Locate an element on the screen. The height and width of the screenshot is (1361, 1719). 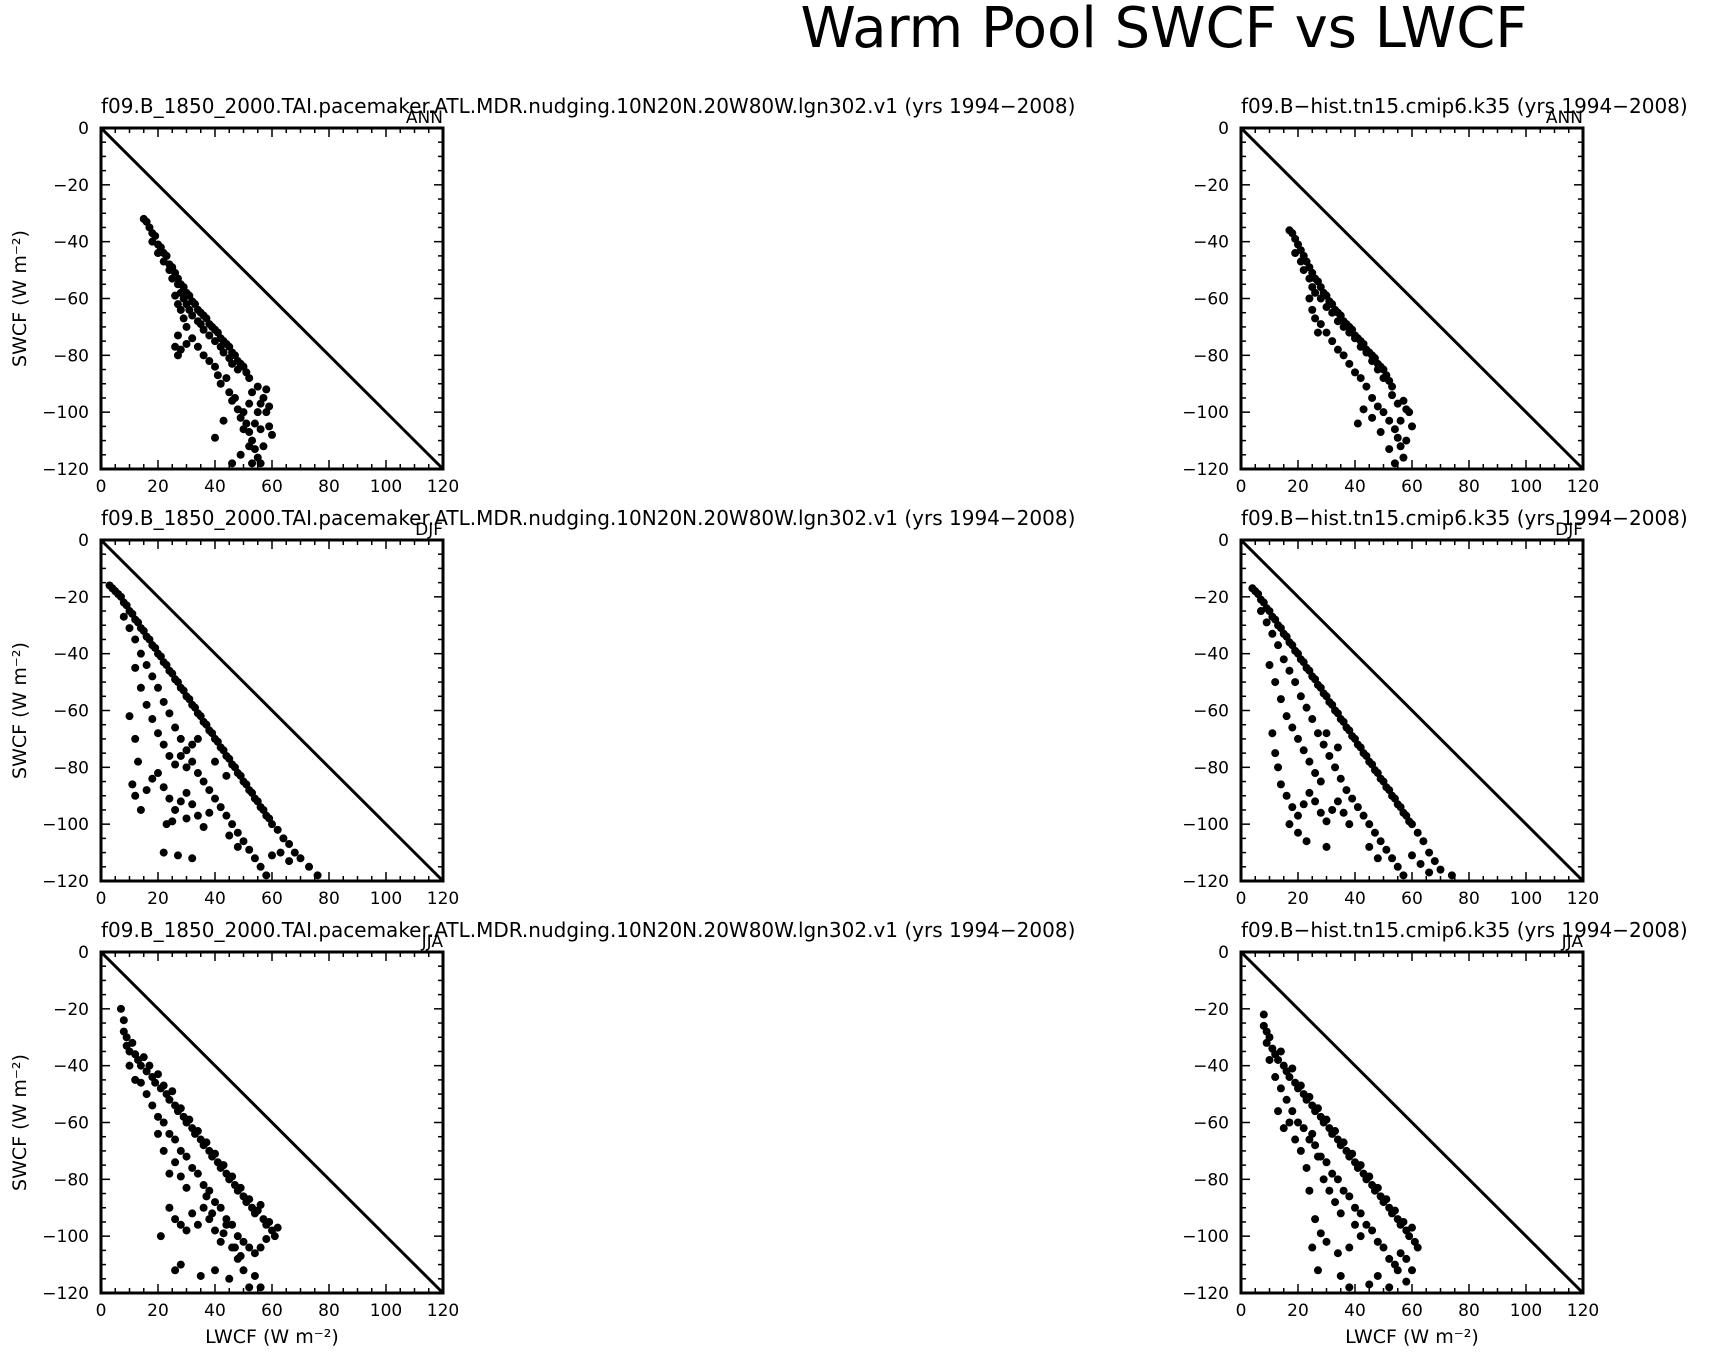
season-label: DJF is located at coordinates (429, 530).